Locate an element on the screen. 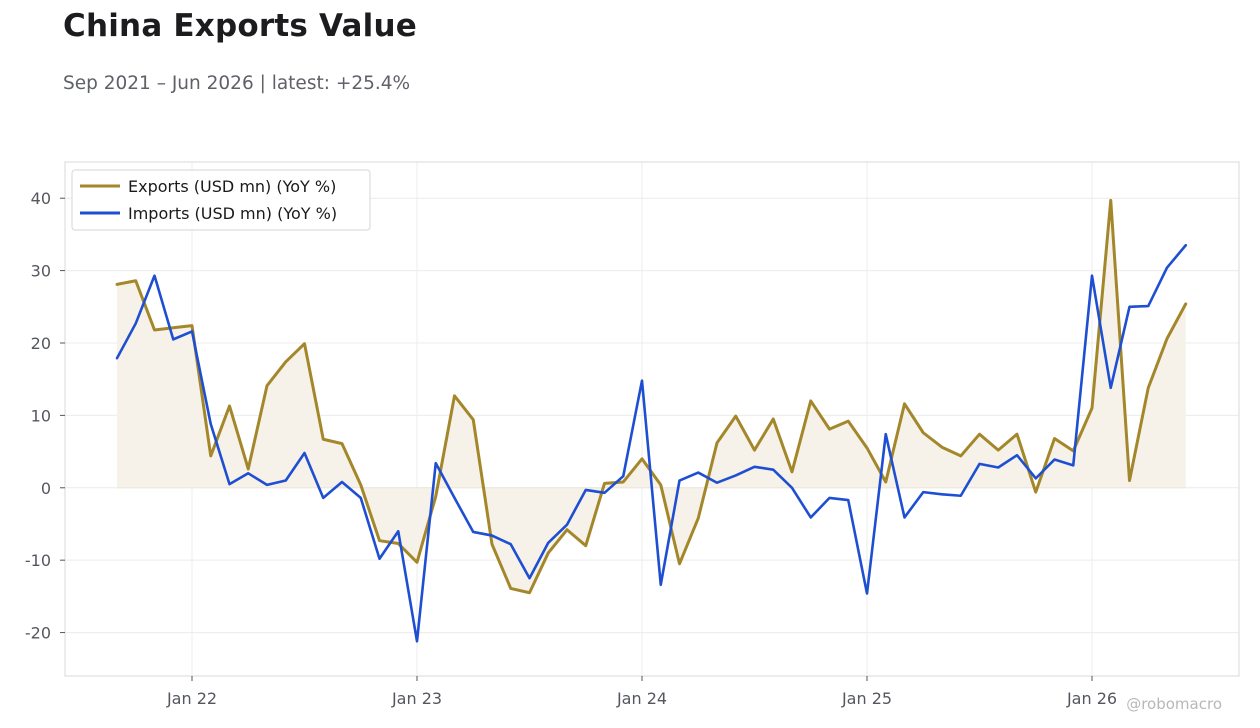 The height and width of the screenshot is (728, 1260). x-tick-label: Jan 24 is located at coordinates (641, 698).